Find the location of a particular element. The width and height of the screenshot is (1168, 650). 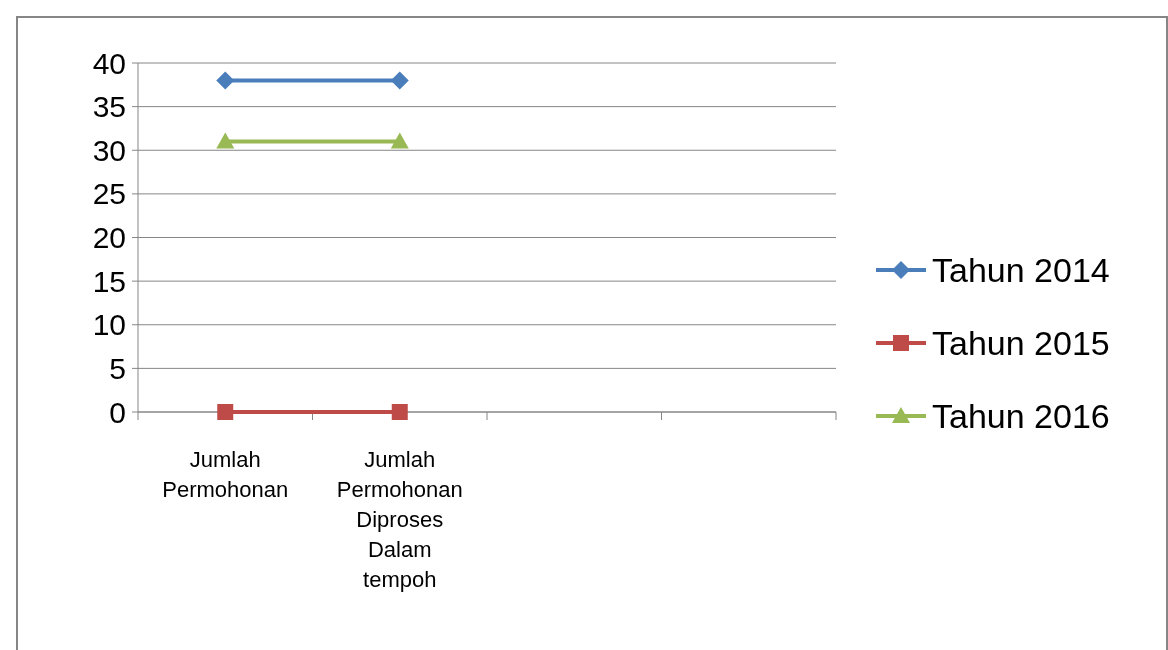

x-tick-label: Jumlah Permohonan is located at coordinates (225, 474).